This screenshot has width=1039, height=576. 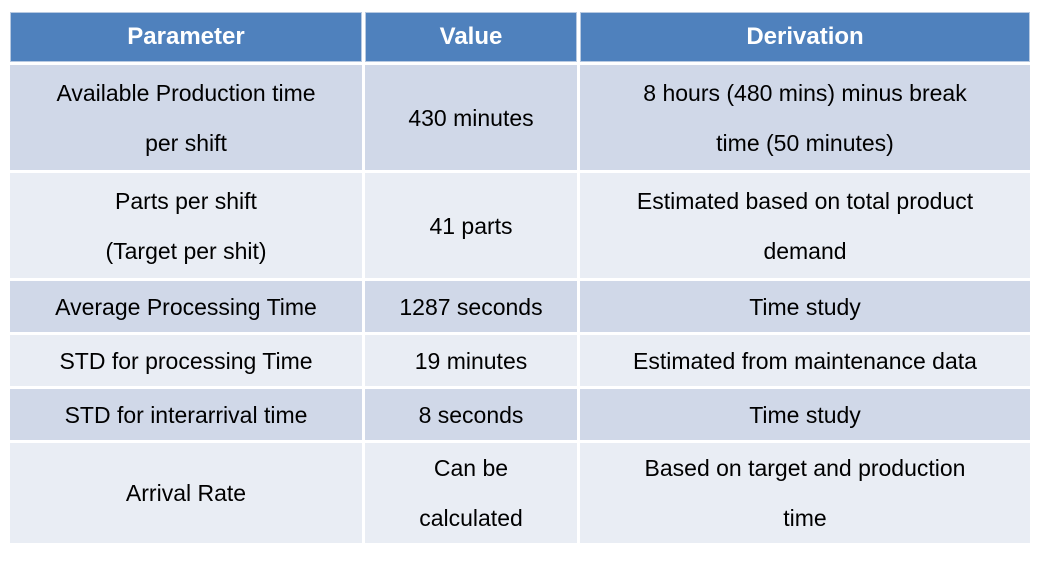 I want to click on cell-parameter: STD for interarrival time, so click(x=186, y=414).